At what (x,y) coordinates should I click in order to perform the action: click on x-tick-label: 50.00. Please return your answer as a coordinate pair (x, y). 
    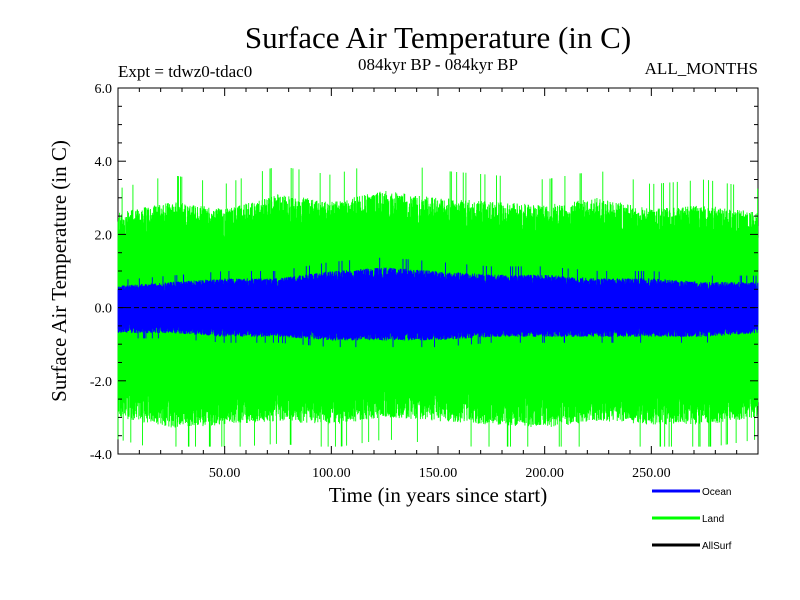
    Looking at the image, I should click on (225, 473).